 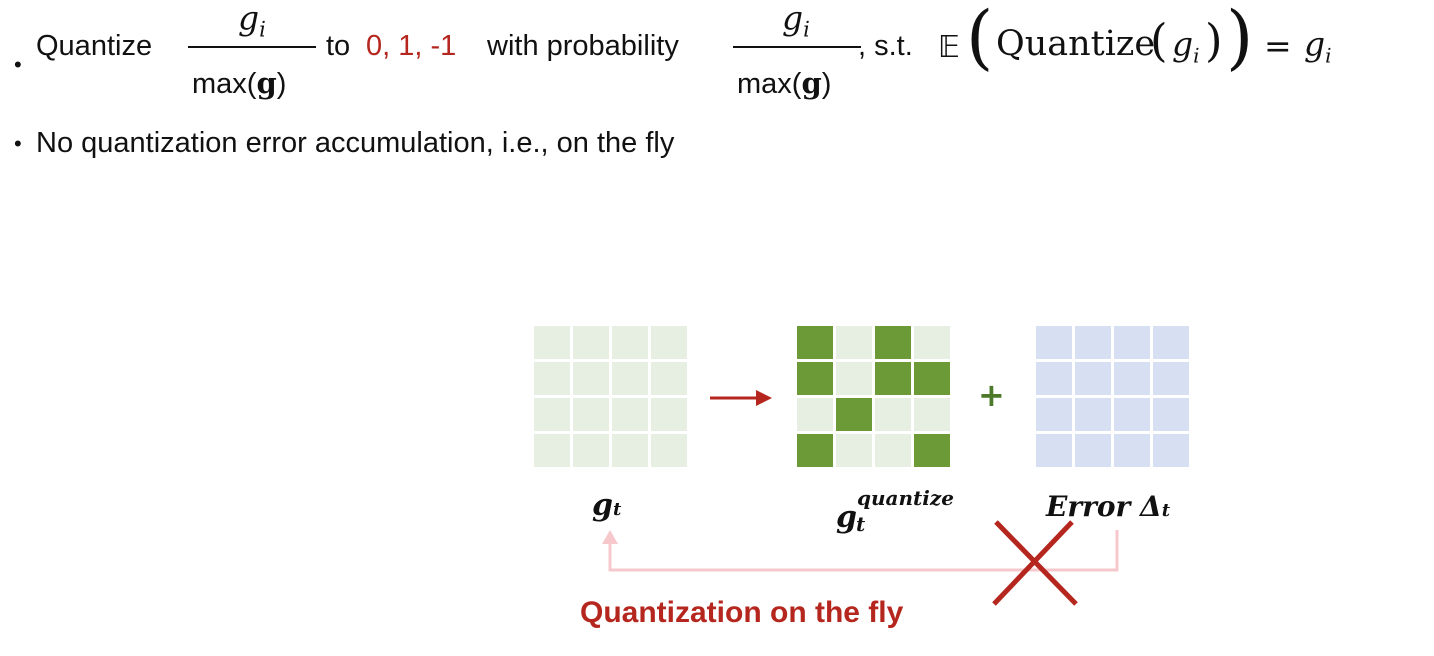 I want to click on quantize-function: Quantize, so click(x=1076, y=44).